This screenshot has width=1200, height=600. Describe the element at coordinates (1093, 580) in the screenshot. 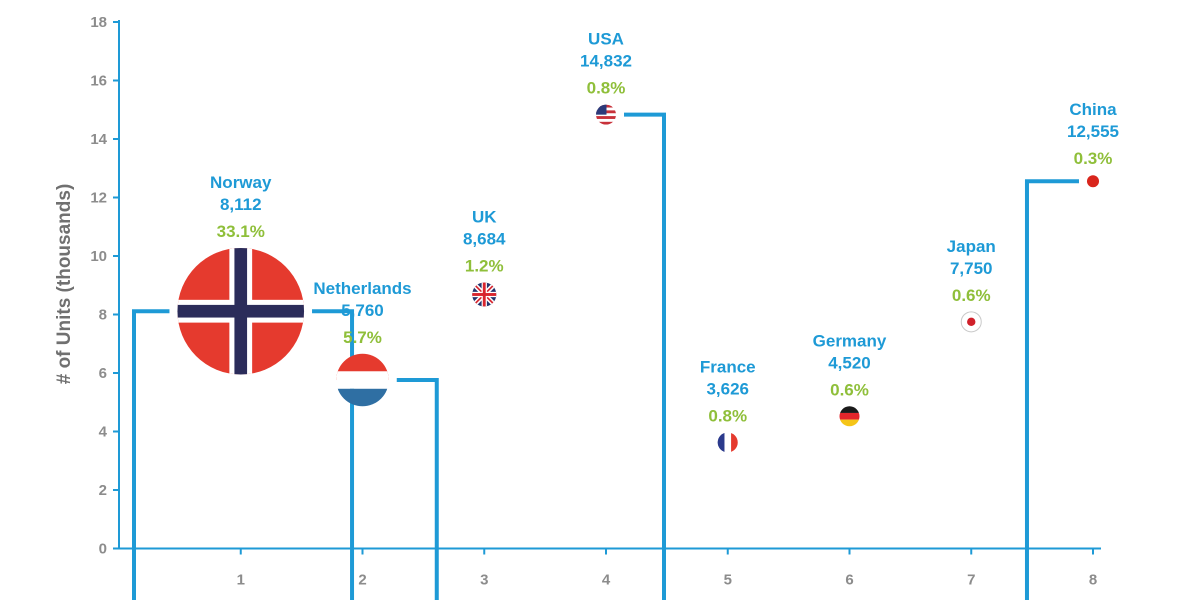

I see `x-tick-label: 8` at that location.